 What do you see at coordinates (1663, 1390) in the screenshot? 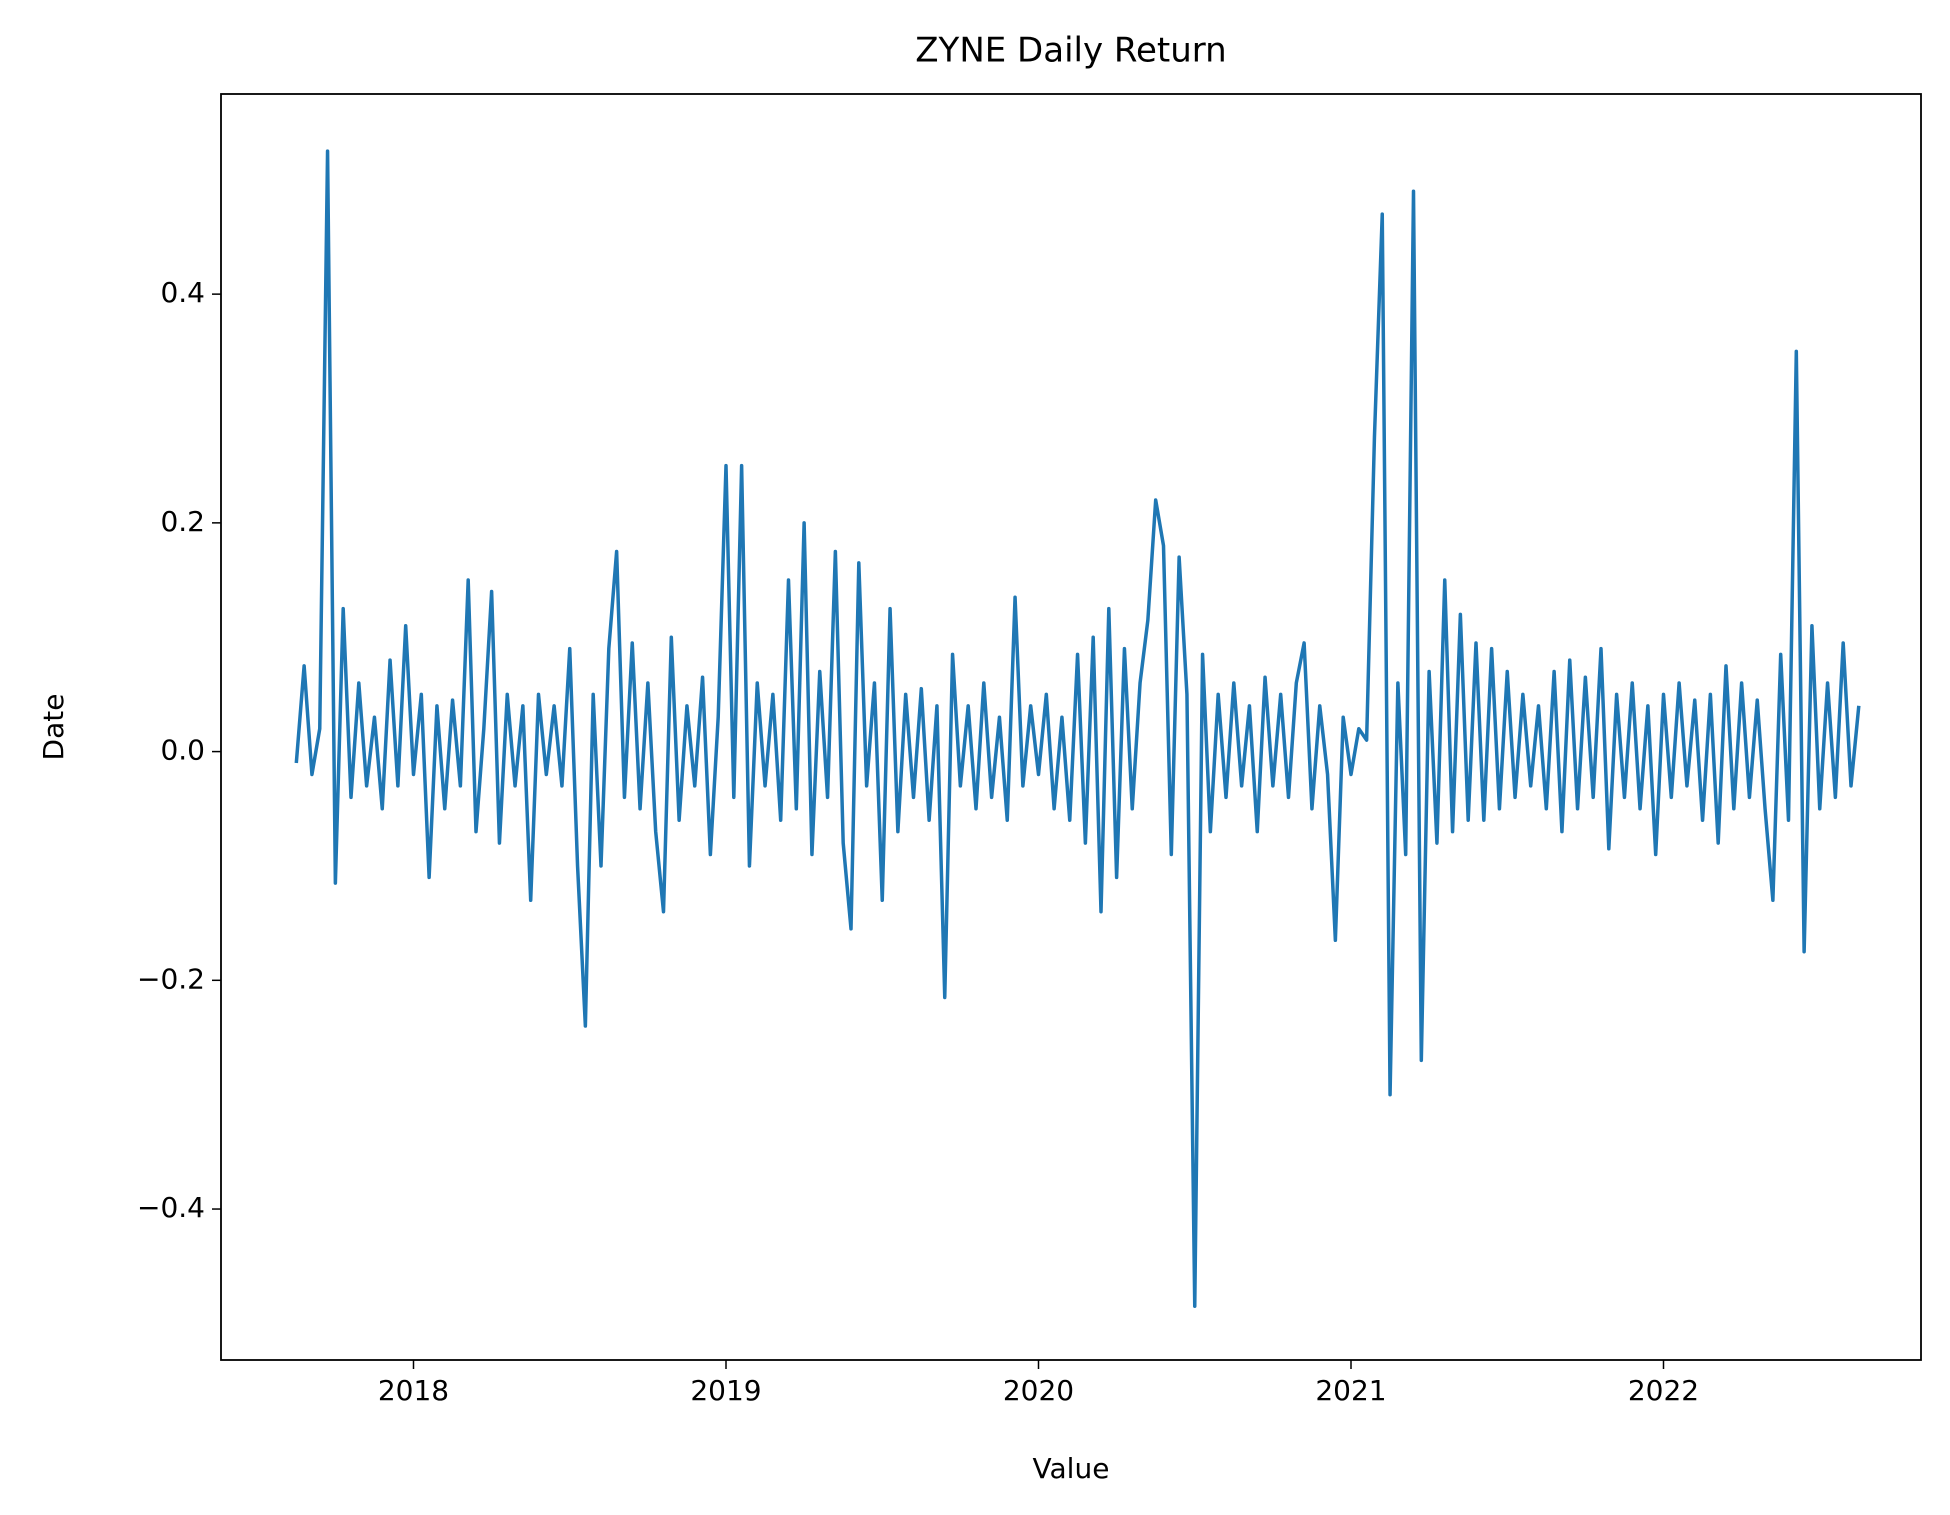
I see `x-tick-label: 2022` at bounding box center [1663, 1390].